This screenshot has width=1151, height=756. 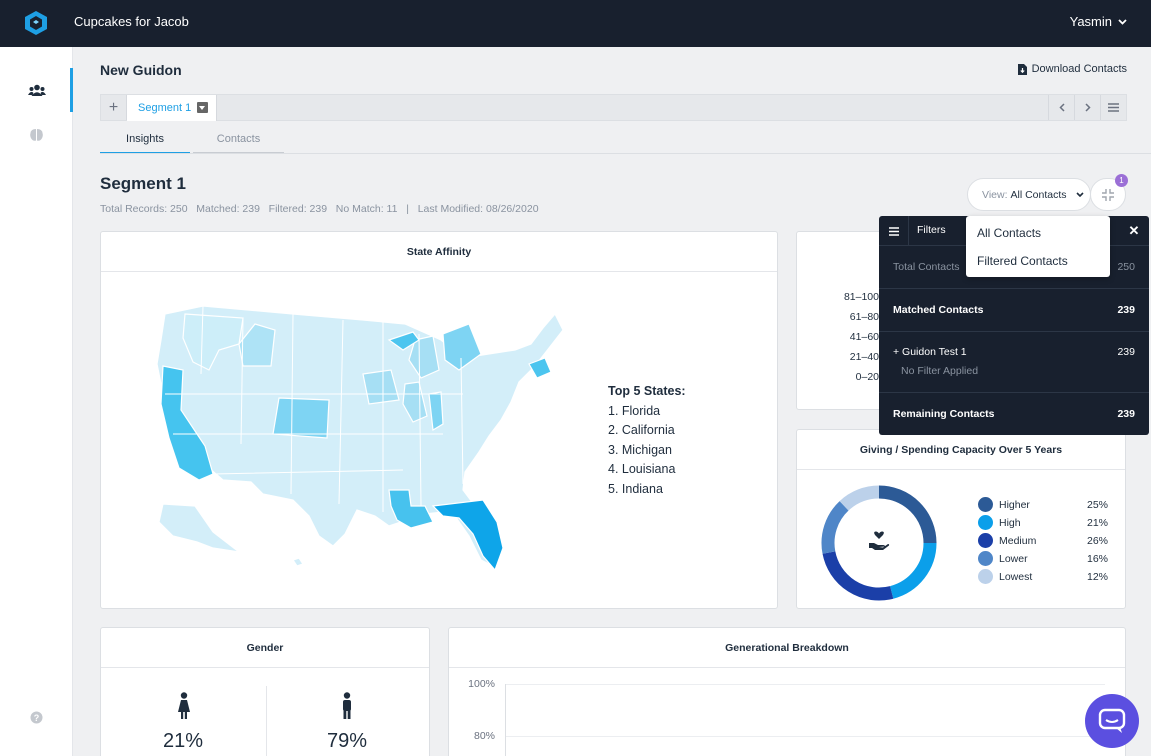 What do you see at coordinates (143, 183) in the screenshot?
I see `segment-title: Segment 1` at bounding box center [143, 183].